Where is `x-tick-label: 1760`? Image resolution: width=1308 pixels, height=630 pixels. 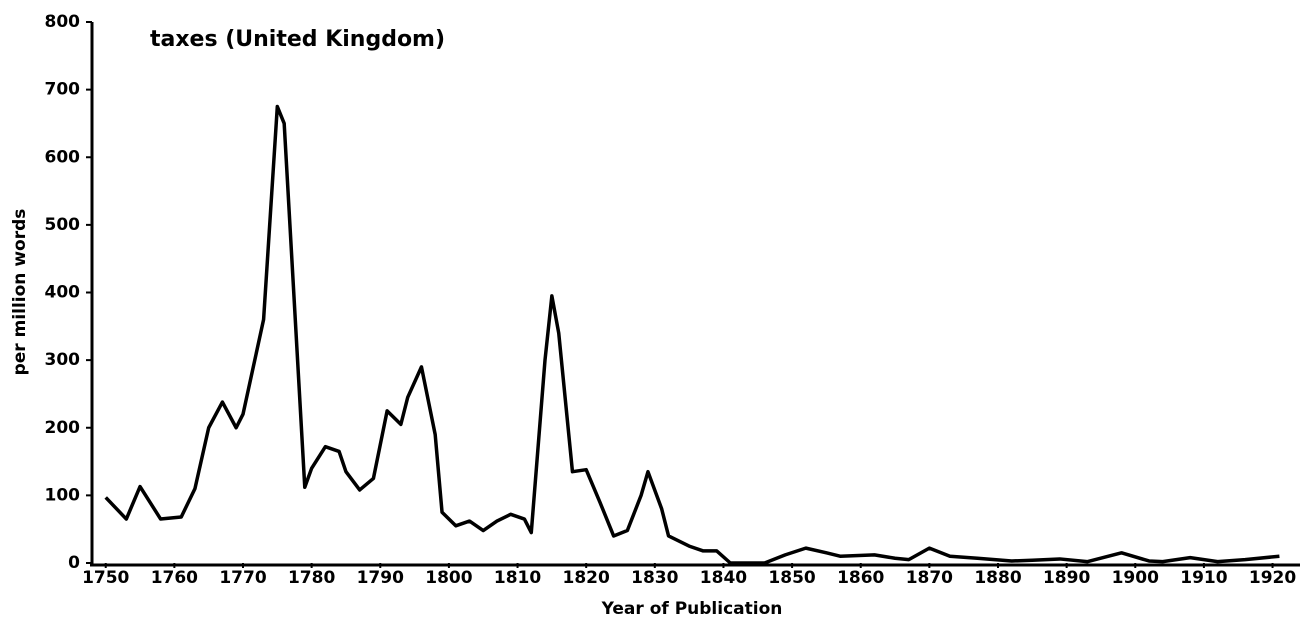 x-tick-label: 1760 is located at coordinates (174, 578).